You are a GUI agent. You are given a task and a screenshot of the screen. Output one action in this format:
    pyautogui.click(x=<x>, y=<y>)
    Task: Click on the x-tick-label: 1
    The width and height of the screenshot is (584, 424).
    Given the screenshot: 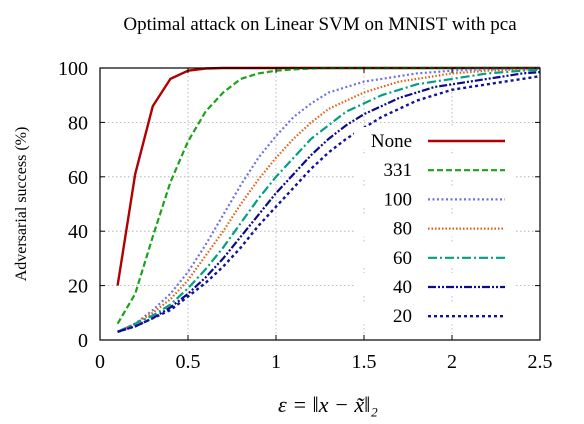 What is the action you would take?
    pyautogui.click(x=276, y=362)
    